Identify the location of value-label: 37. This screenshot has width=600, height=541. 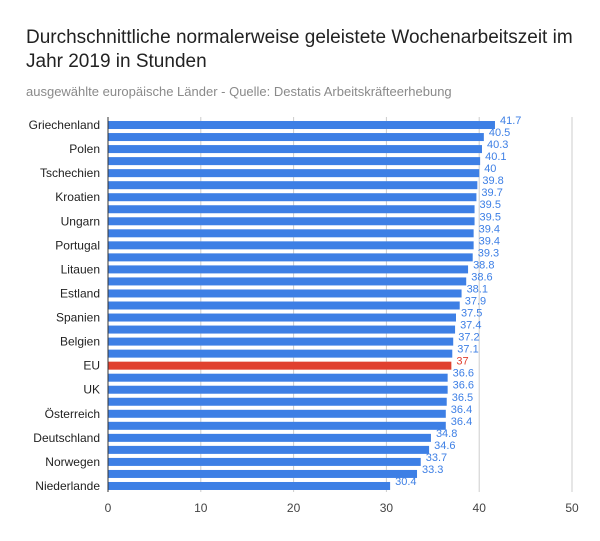
(462, 362).